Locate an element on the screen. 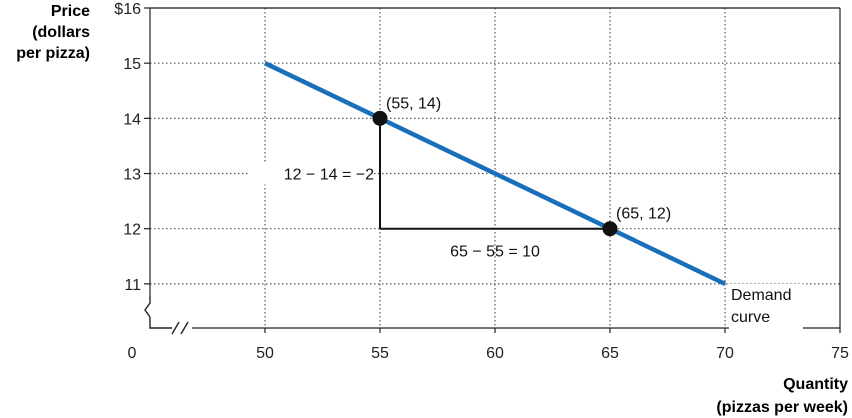 This screenshot has height=418, width=852. x-tick-label-65: 65 is located at coordinates (610, 353).